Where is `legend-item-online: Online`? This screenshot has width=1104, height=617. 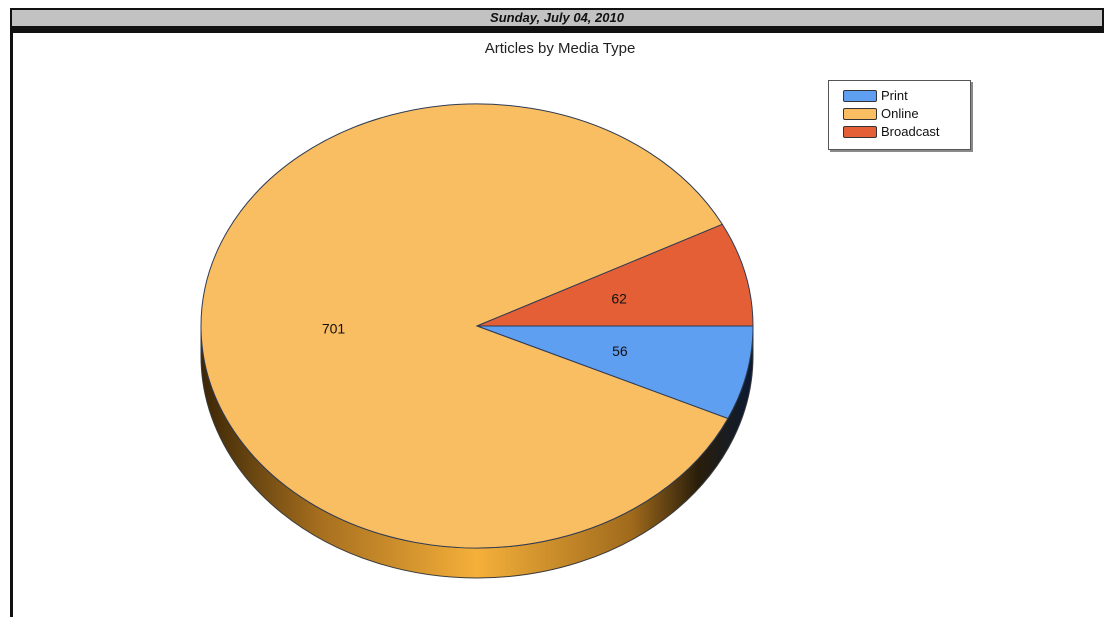
legend-item-online: Online is located at coordinates (899, 114).